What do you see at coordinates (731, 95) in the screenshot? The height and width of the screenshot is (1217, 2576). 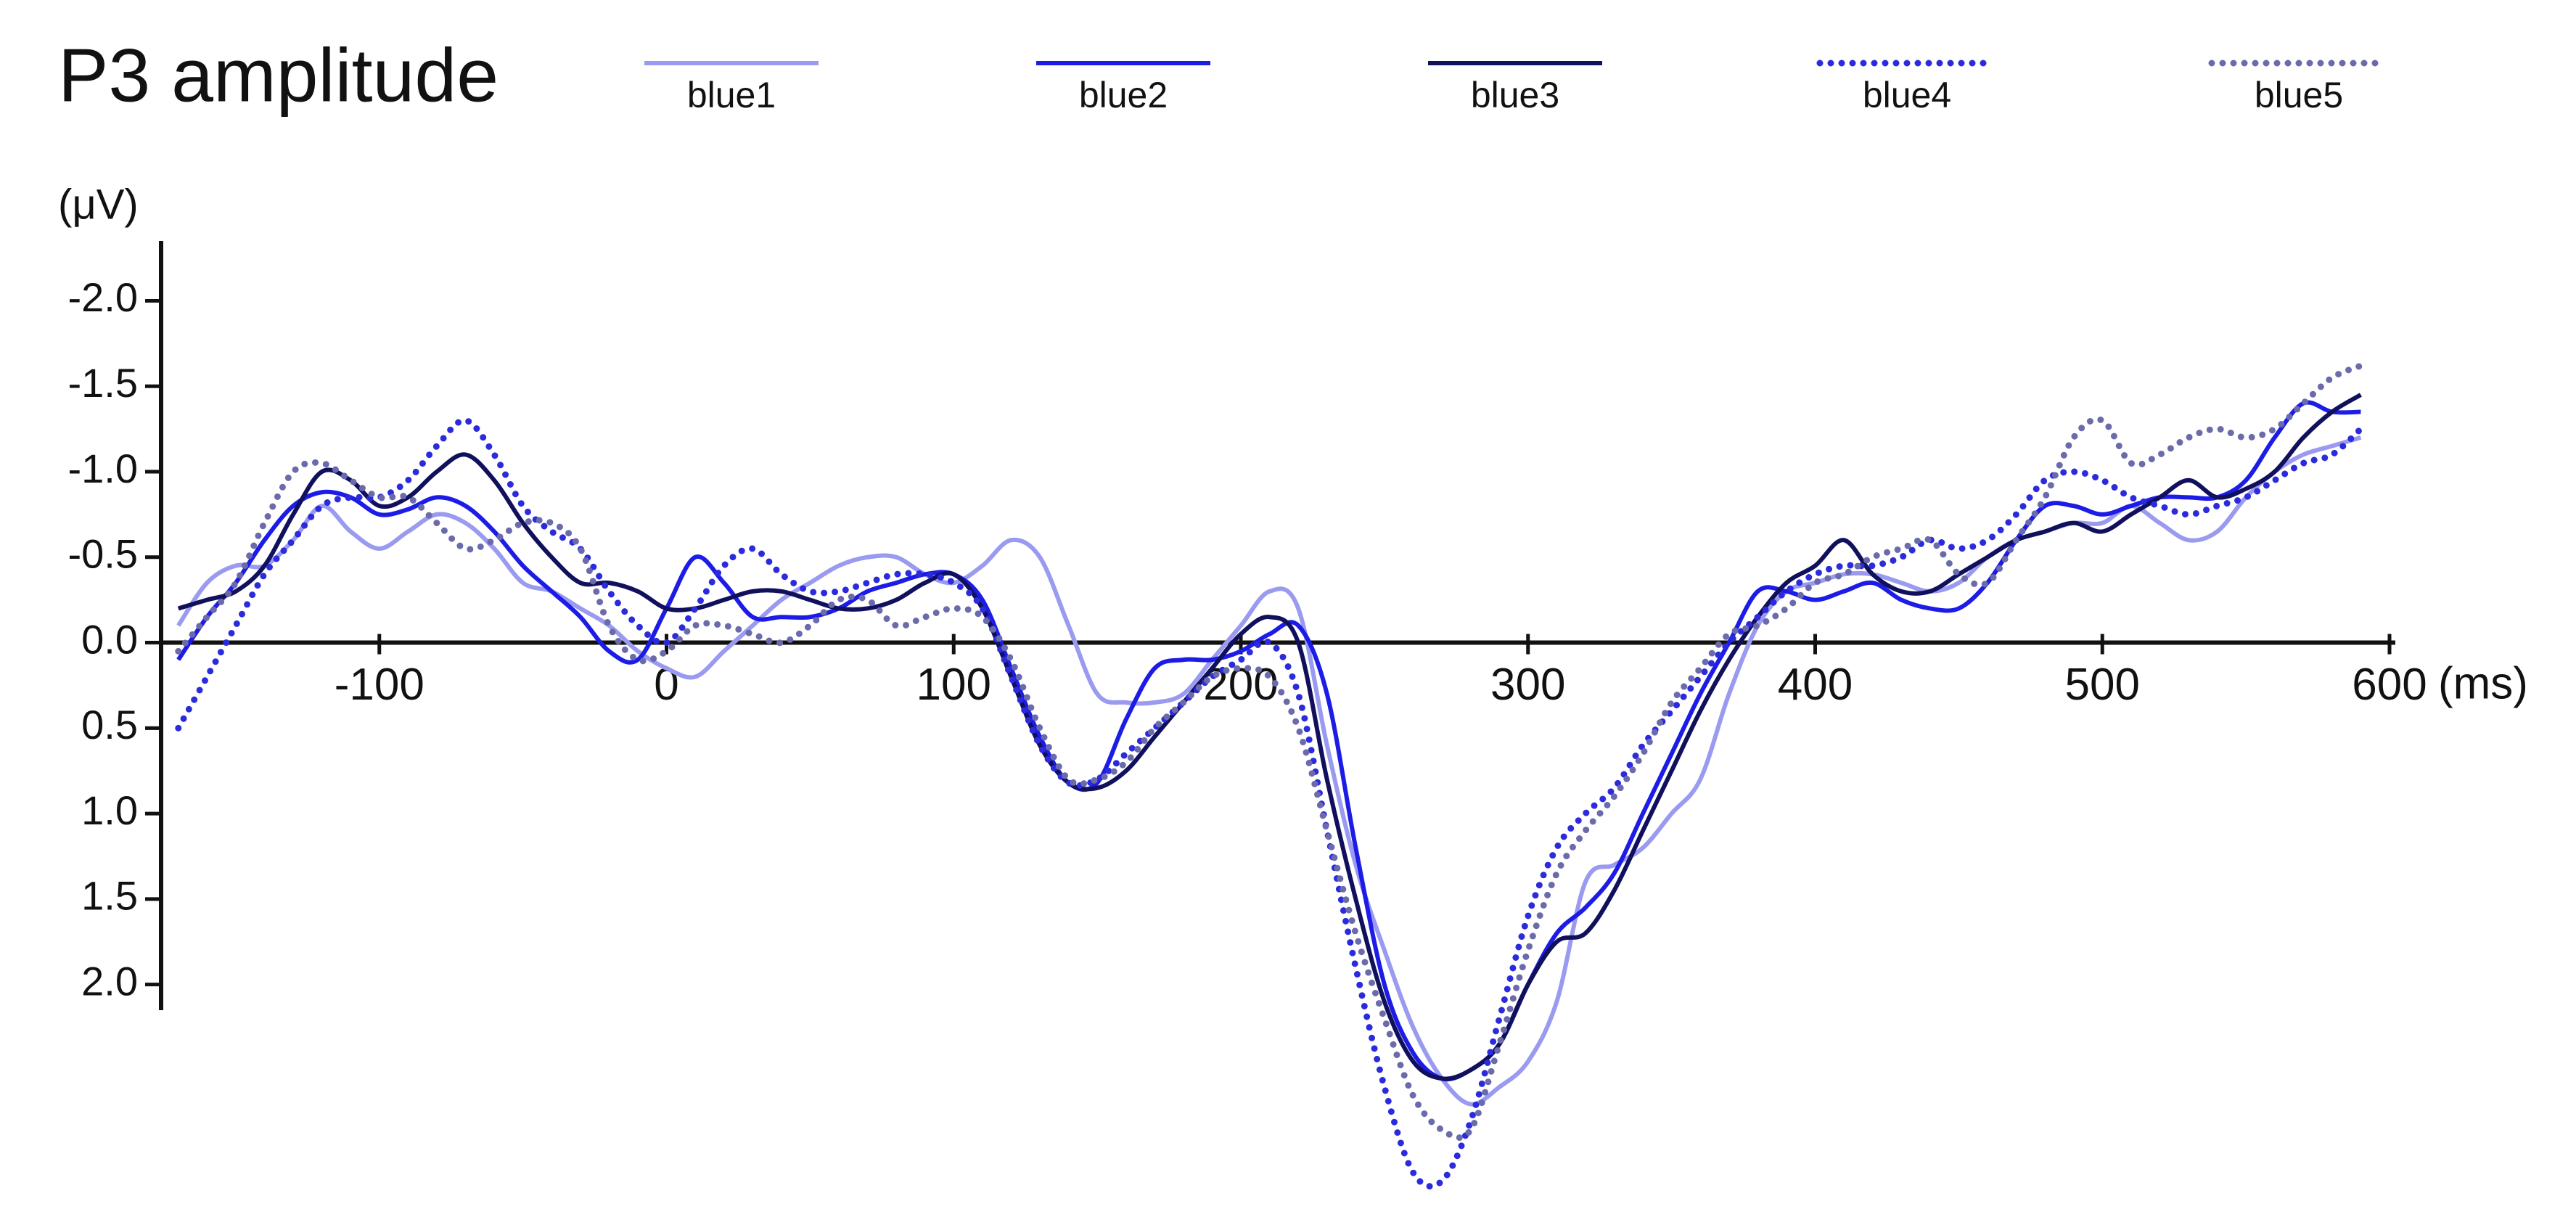 I see `legend-label: blue1` at bounding box center [731, 95].